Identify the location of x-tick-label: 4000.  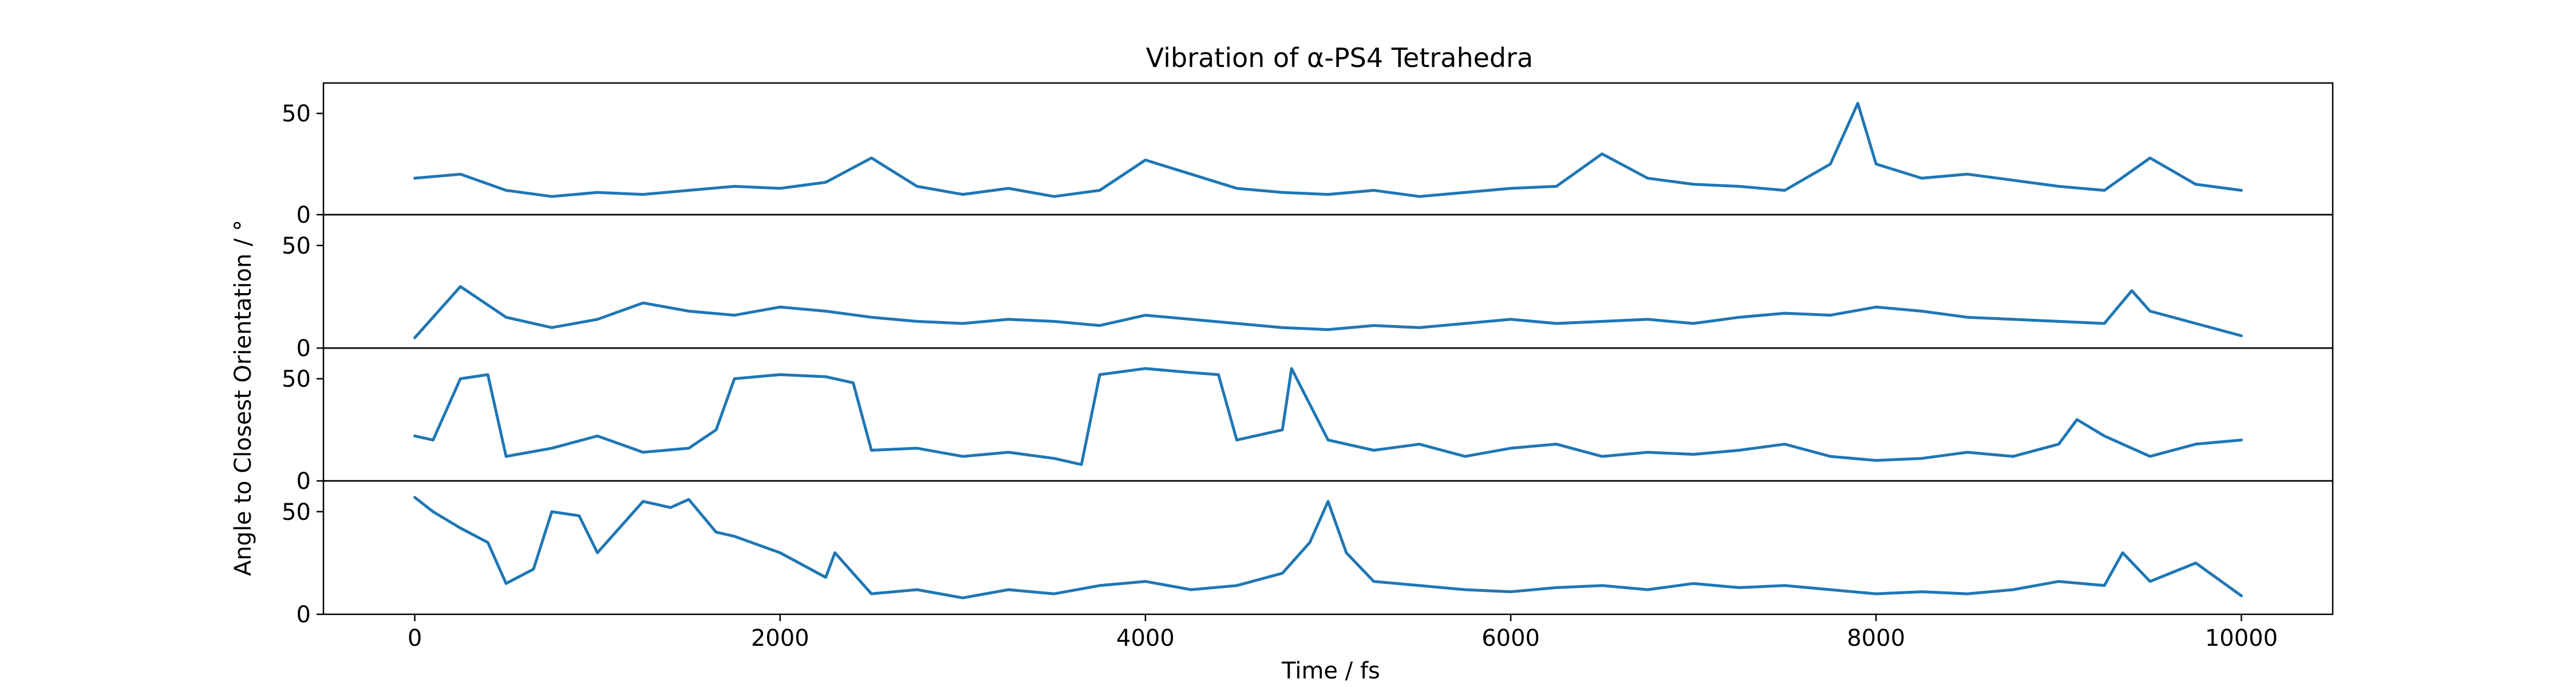
(1145, 639).